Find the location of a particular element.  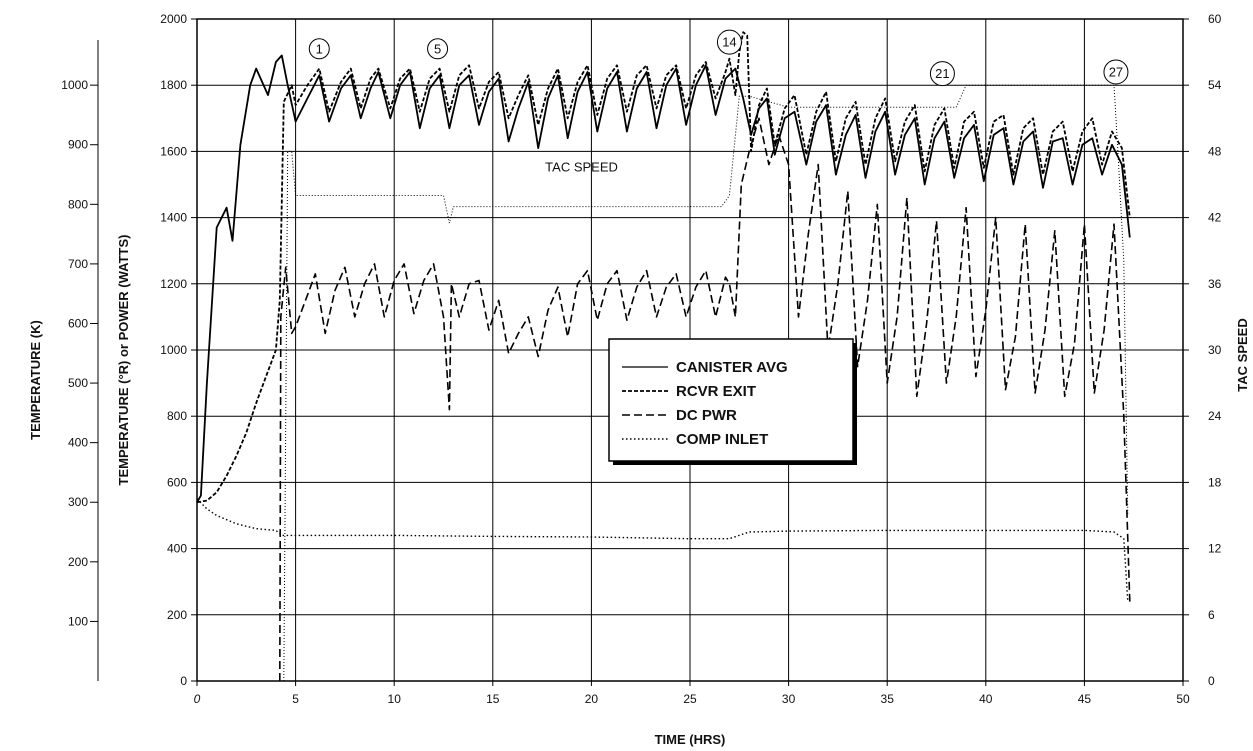

legend: CANISTER AVG RCVR EXIT DC PWR COMP INLET is located at coordinates (732, 401).